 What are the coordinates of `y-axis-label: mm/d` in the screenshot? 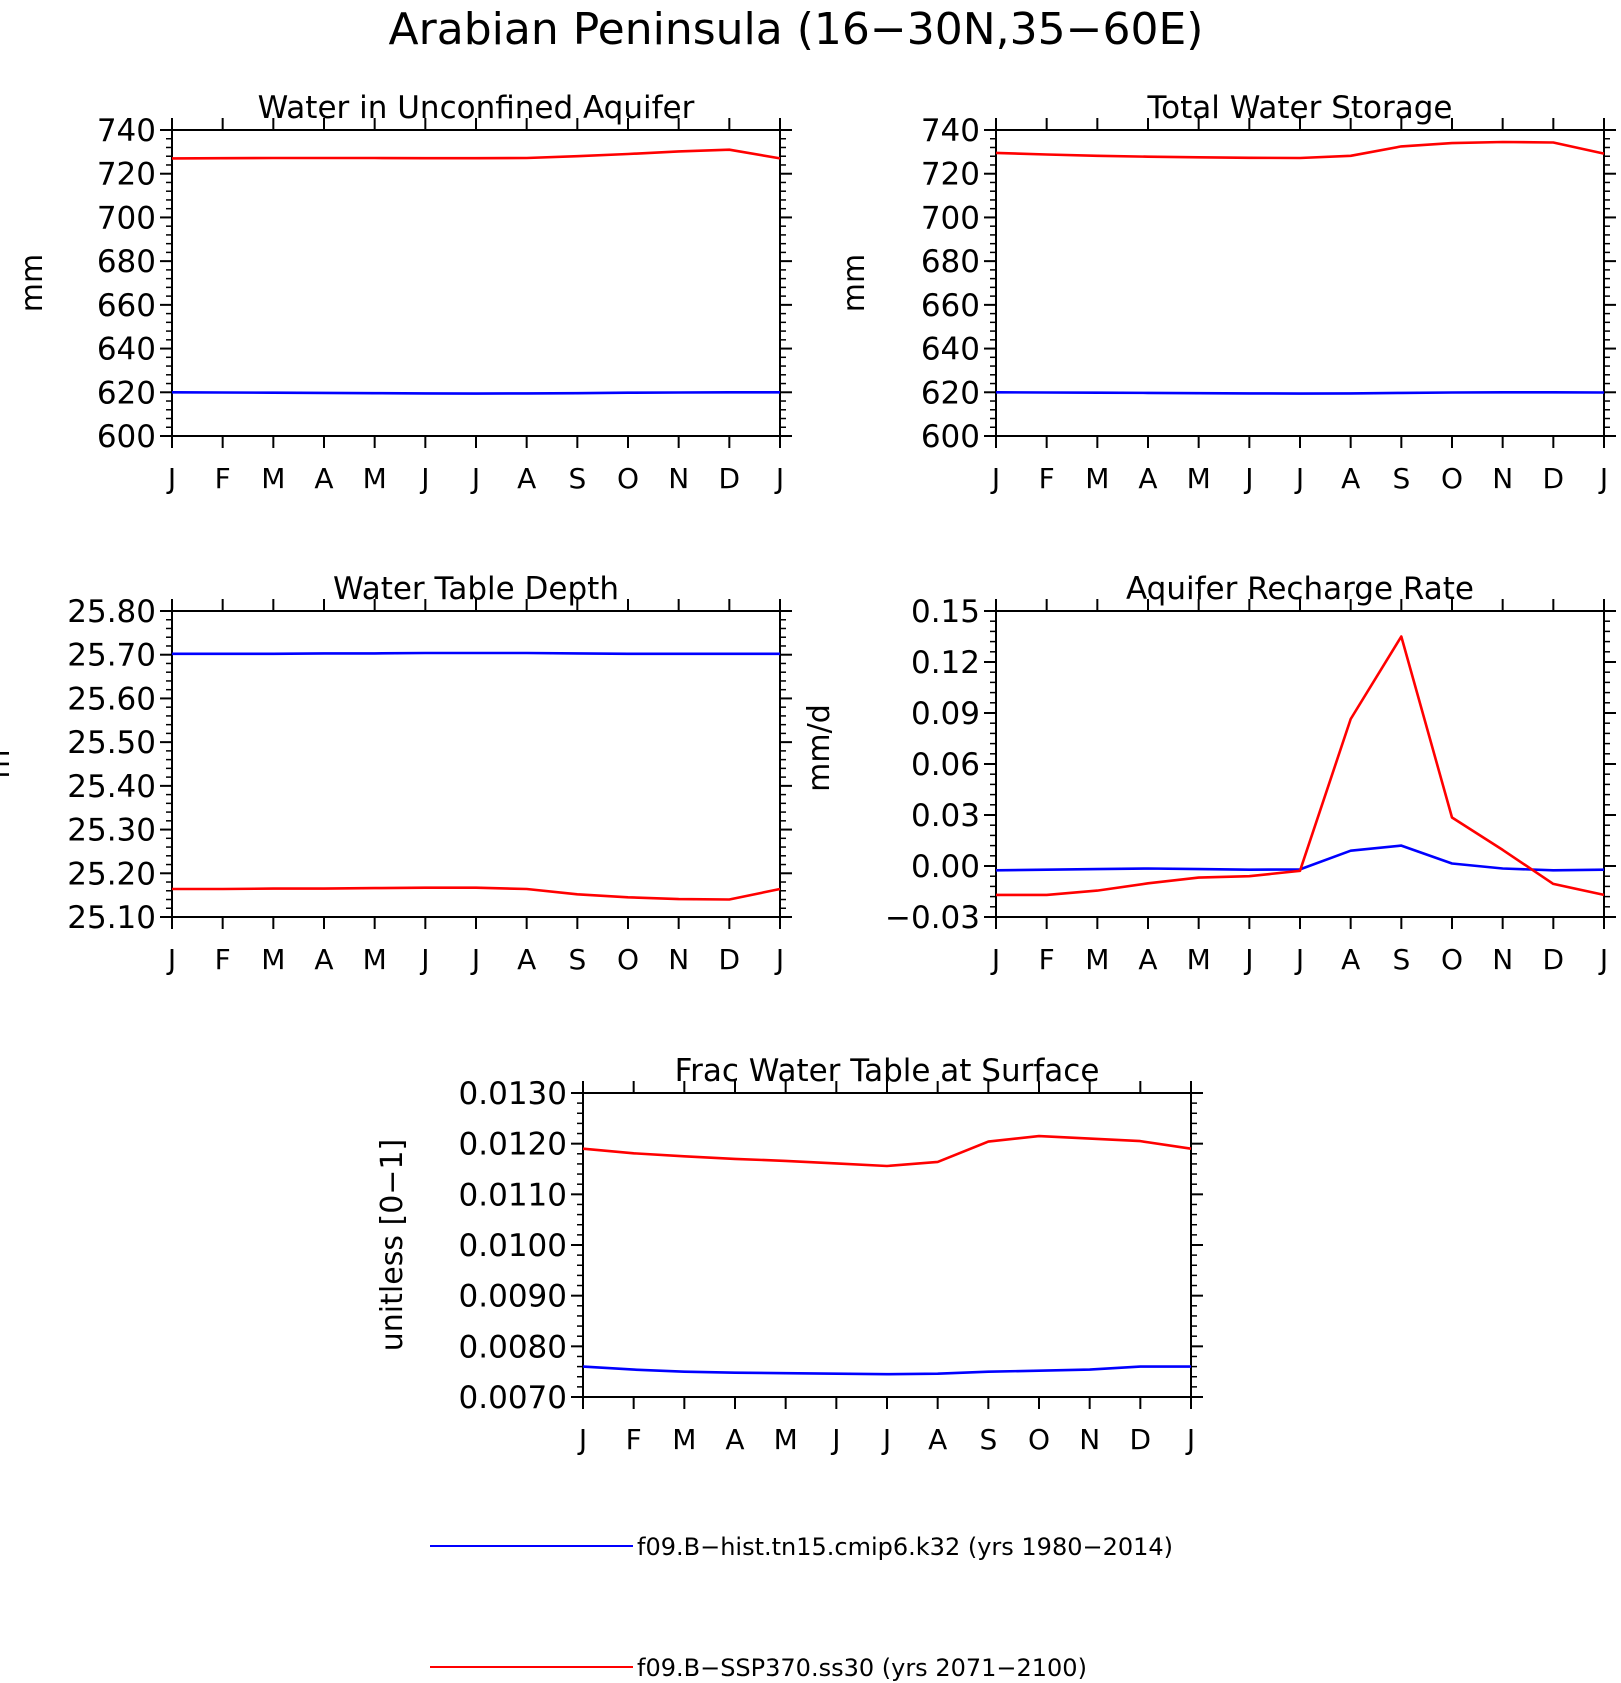 It's located at (819, 748).